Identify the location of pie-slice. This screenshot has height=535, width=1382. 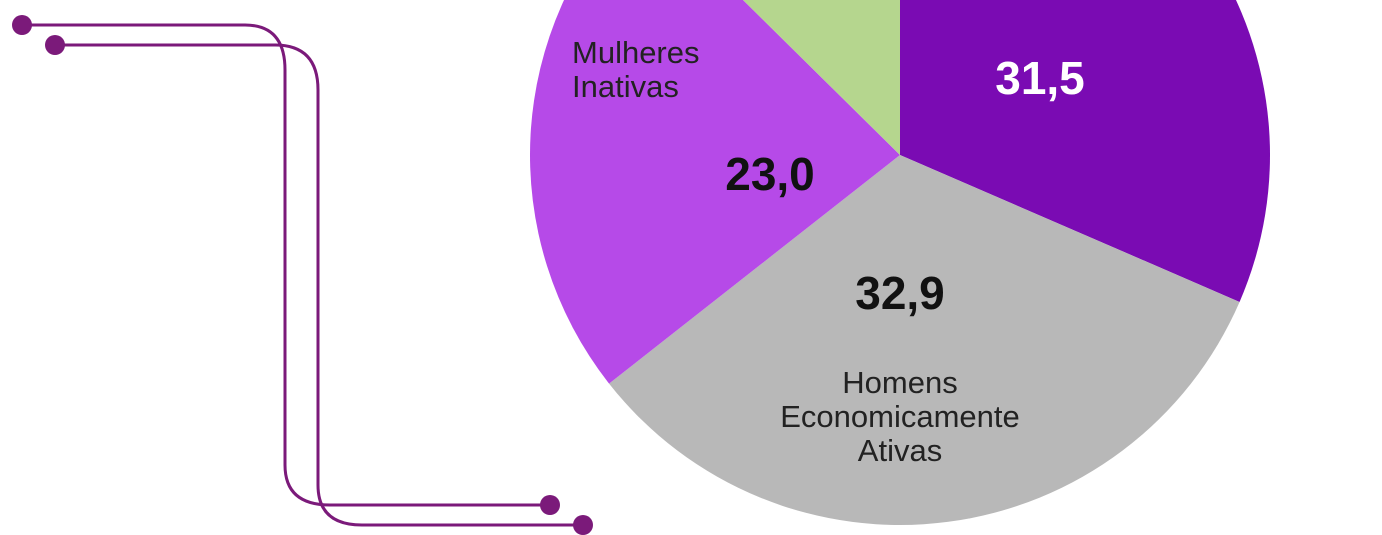
(821, 77).